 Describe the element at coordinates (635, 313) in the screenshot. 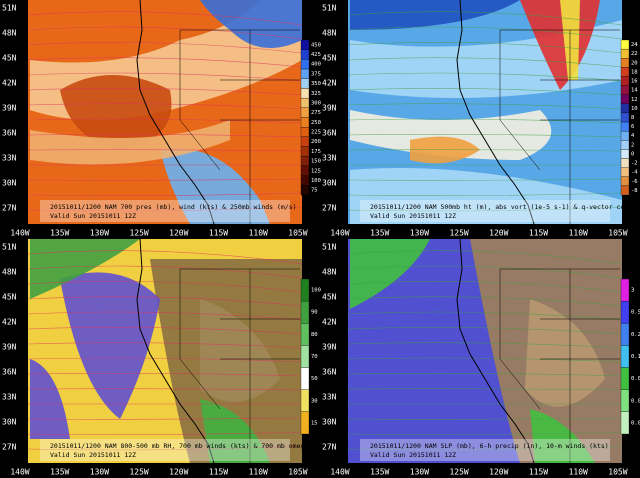

I see `colorbar-label: 0.5` at that location.